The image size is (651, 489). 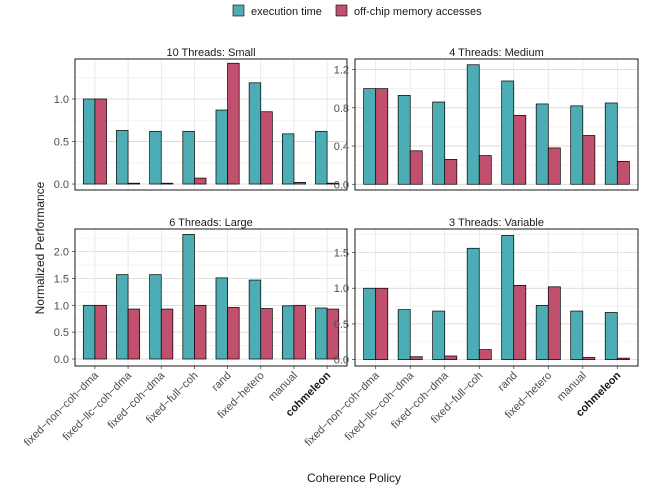 I want to click on legend-label-off-chip-memory-accesses: off-chip memory accesses, so click(x=418, y=12).